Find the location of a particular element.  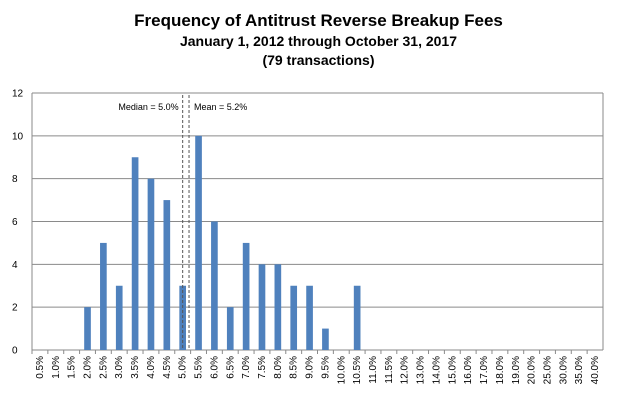

x-tick-label: 11.5% is located at coordinates (389, 370).